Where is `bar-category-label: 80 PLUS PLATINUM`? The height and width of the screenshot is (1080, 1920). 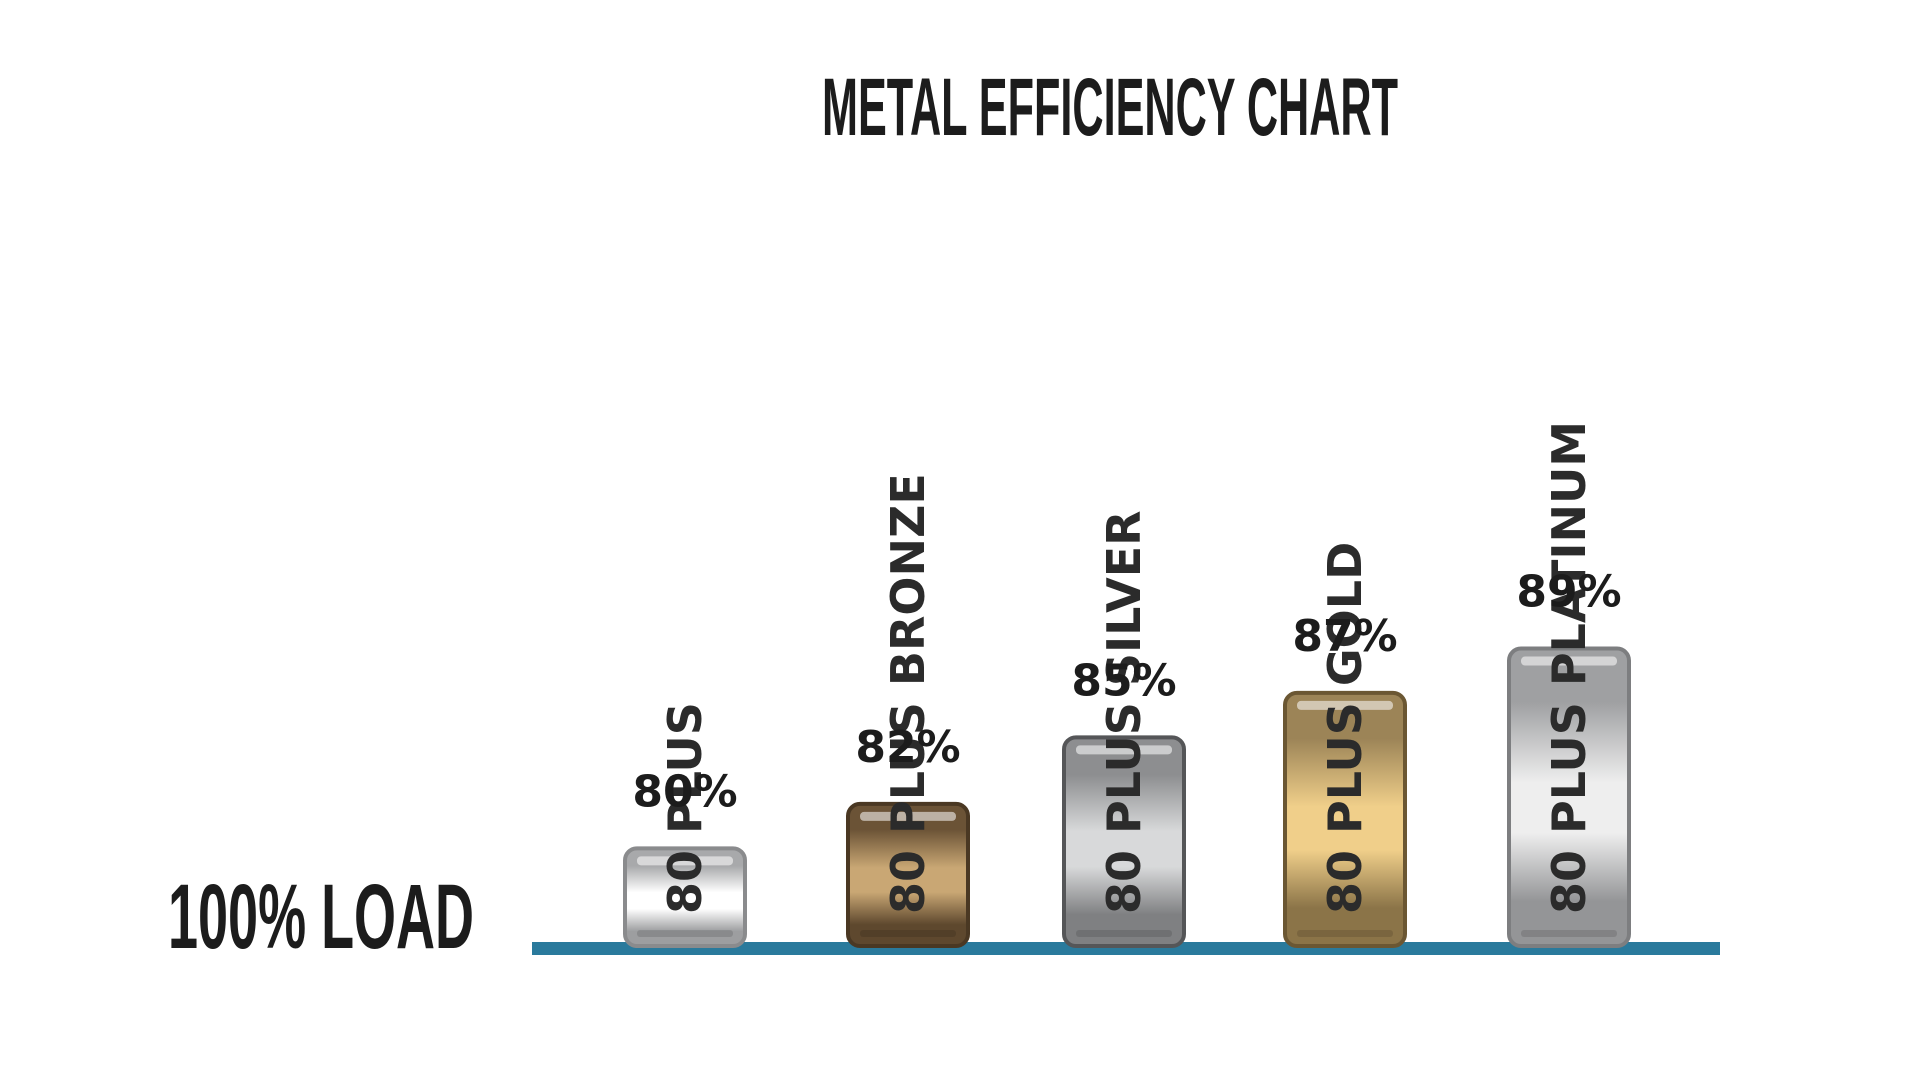 bar-category-label: 80 PLUS PLATINUM is located at coordinates (1569, 667).